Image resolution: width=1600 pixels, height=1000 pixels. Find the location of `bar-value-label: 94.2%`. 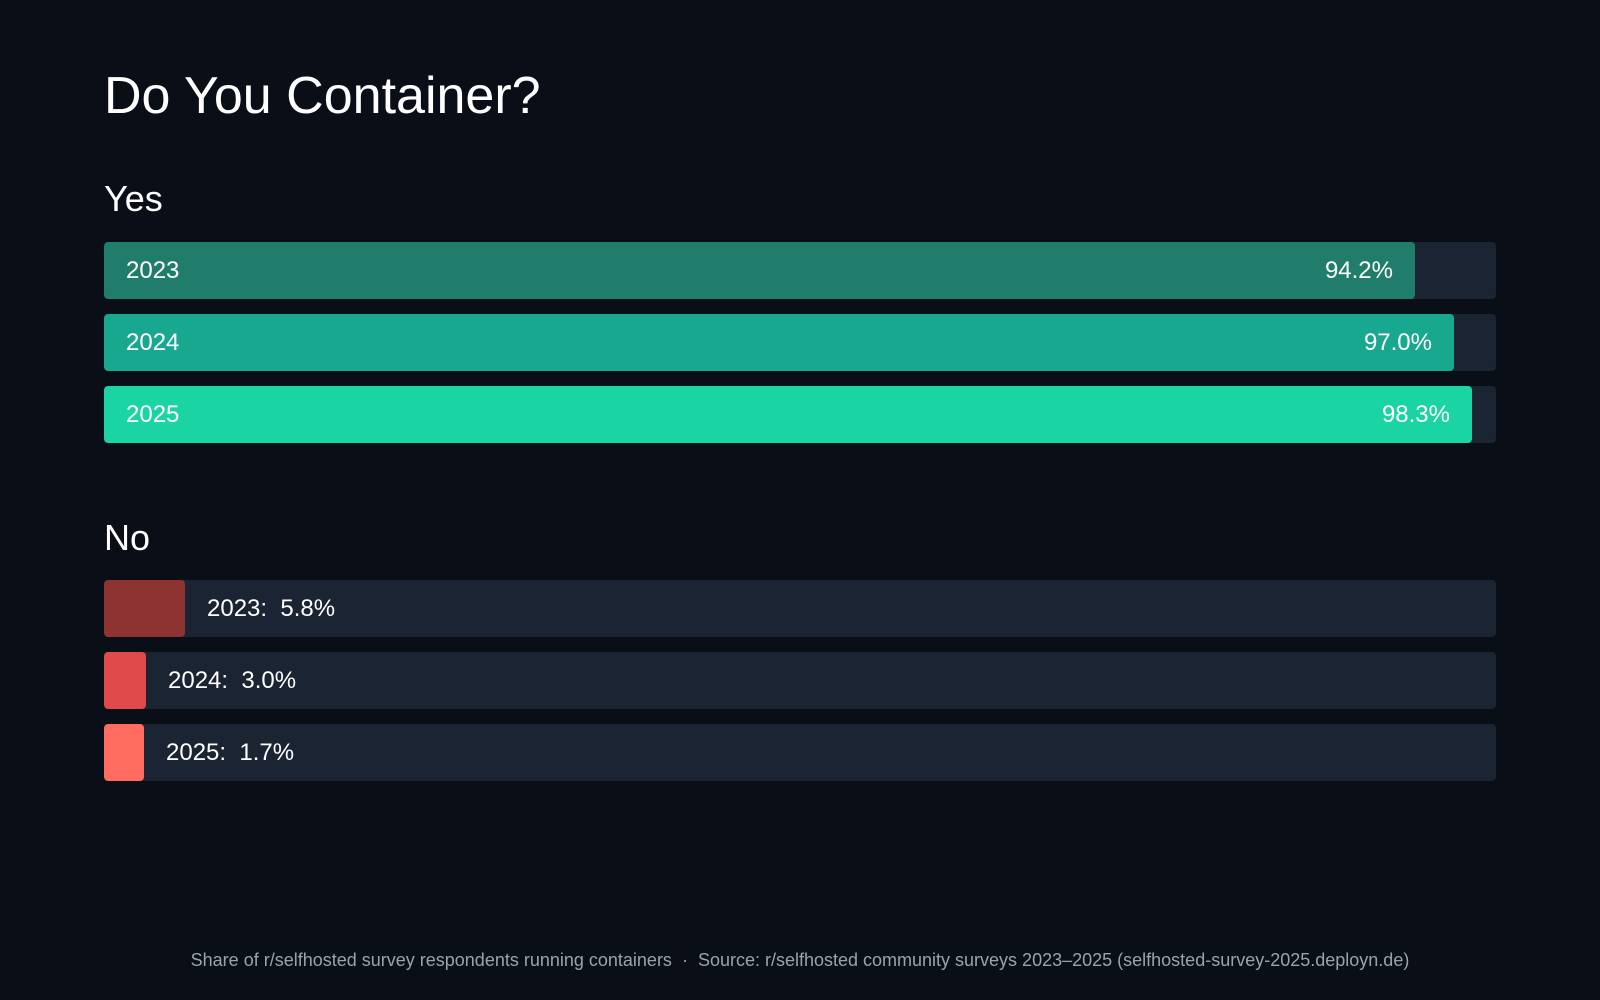

bar-value-label: 94.2% is located at coordinates (1358, 270).